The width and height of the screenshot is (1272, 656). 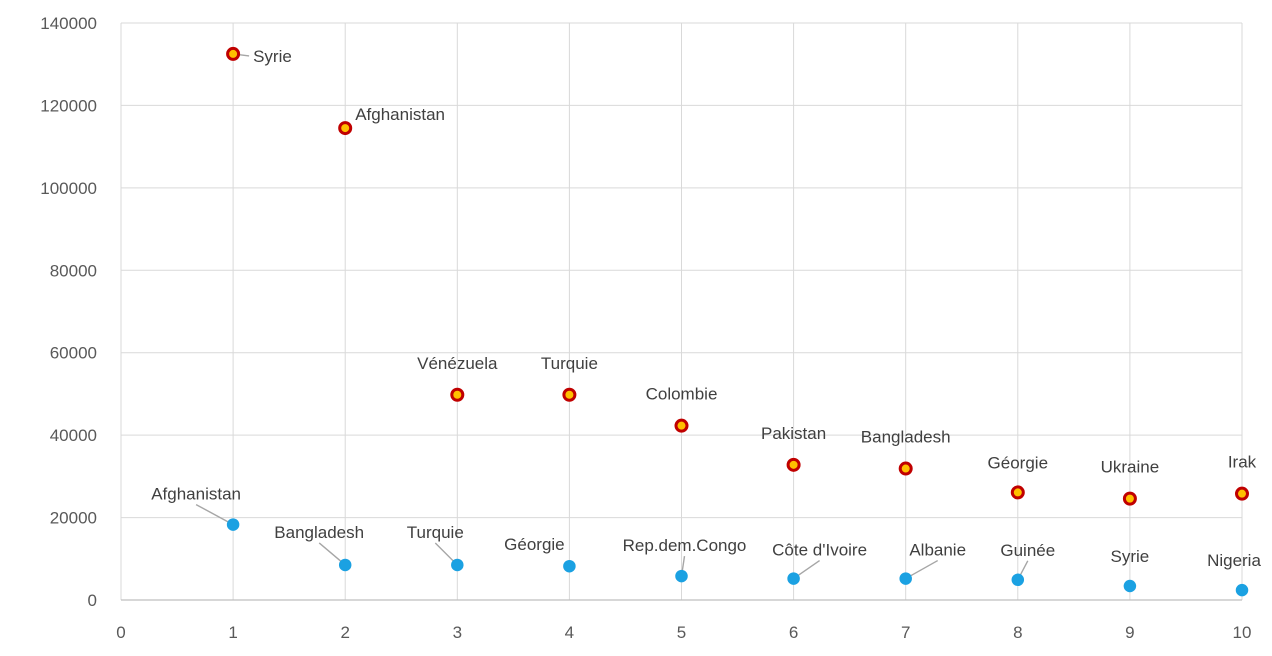 I want to click on x-tick-label: 1, so click(x=232, y=632).